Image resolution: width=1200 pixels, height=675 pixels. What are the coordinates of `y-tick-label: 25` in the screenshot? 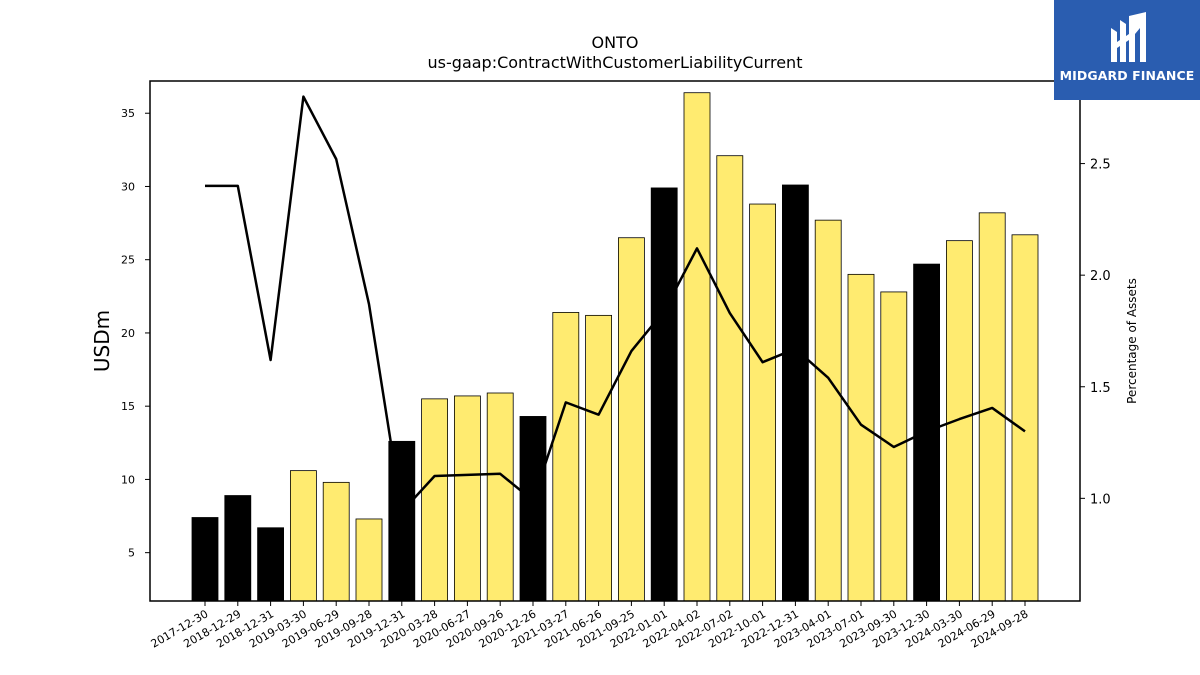 It's located at (128, 260).